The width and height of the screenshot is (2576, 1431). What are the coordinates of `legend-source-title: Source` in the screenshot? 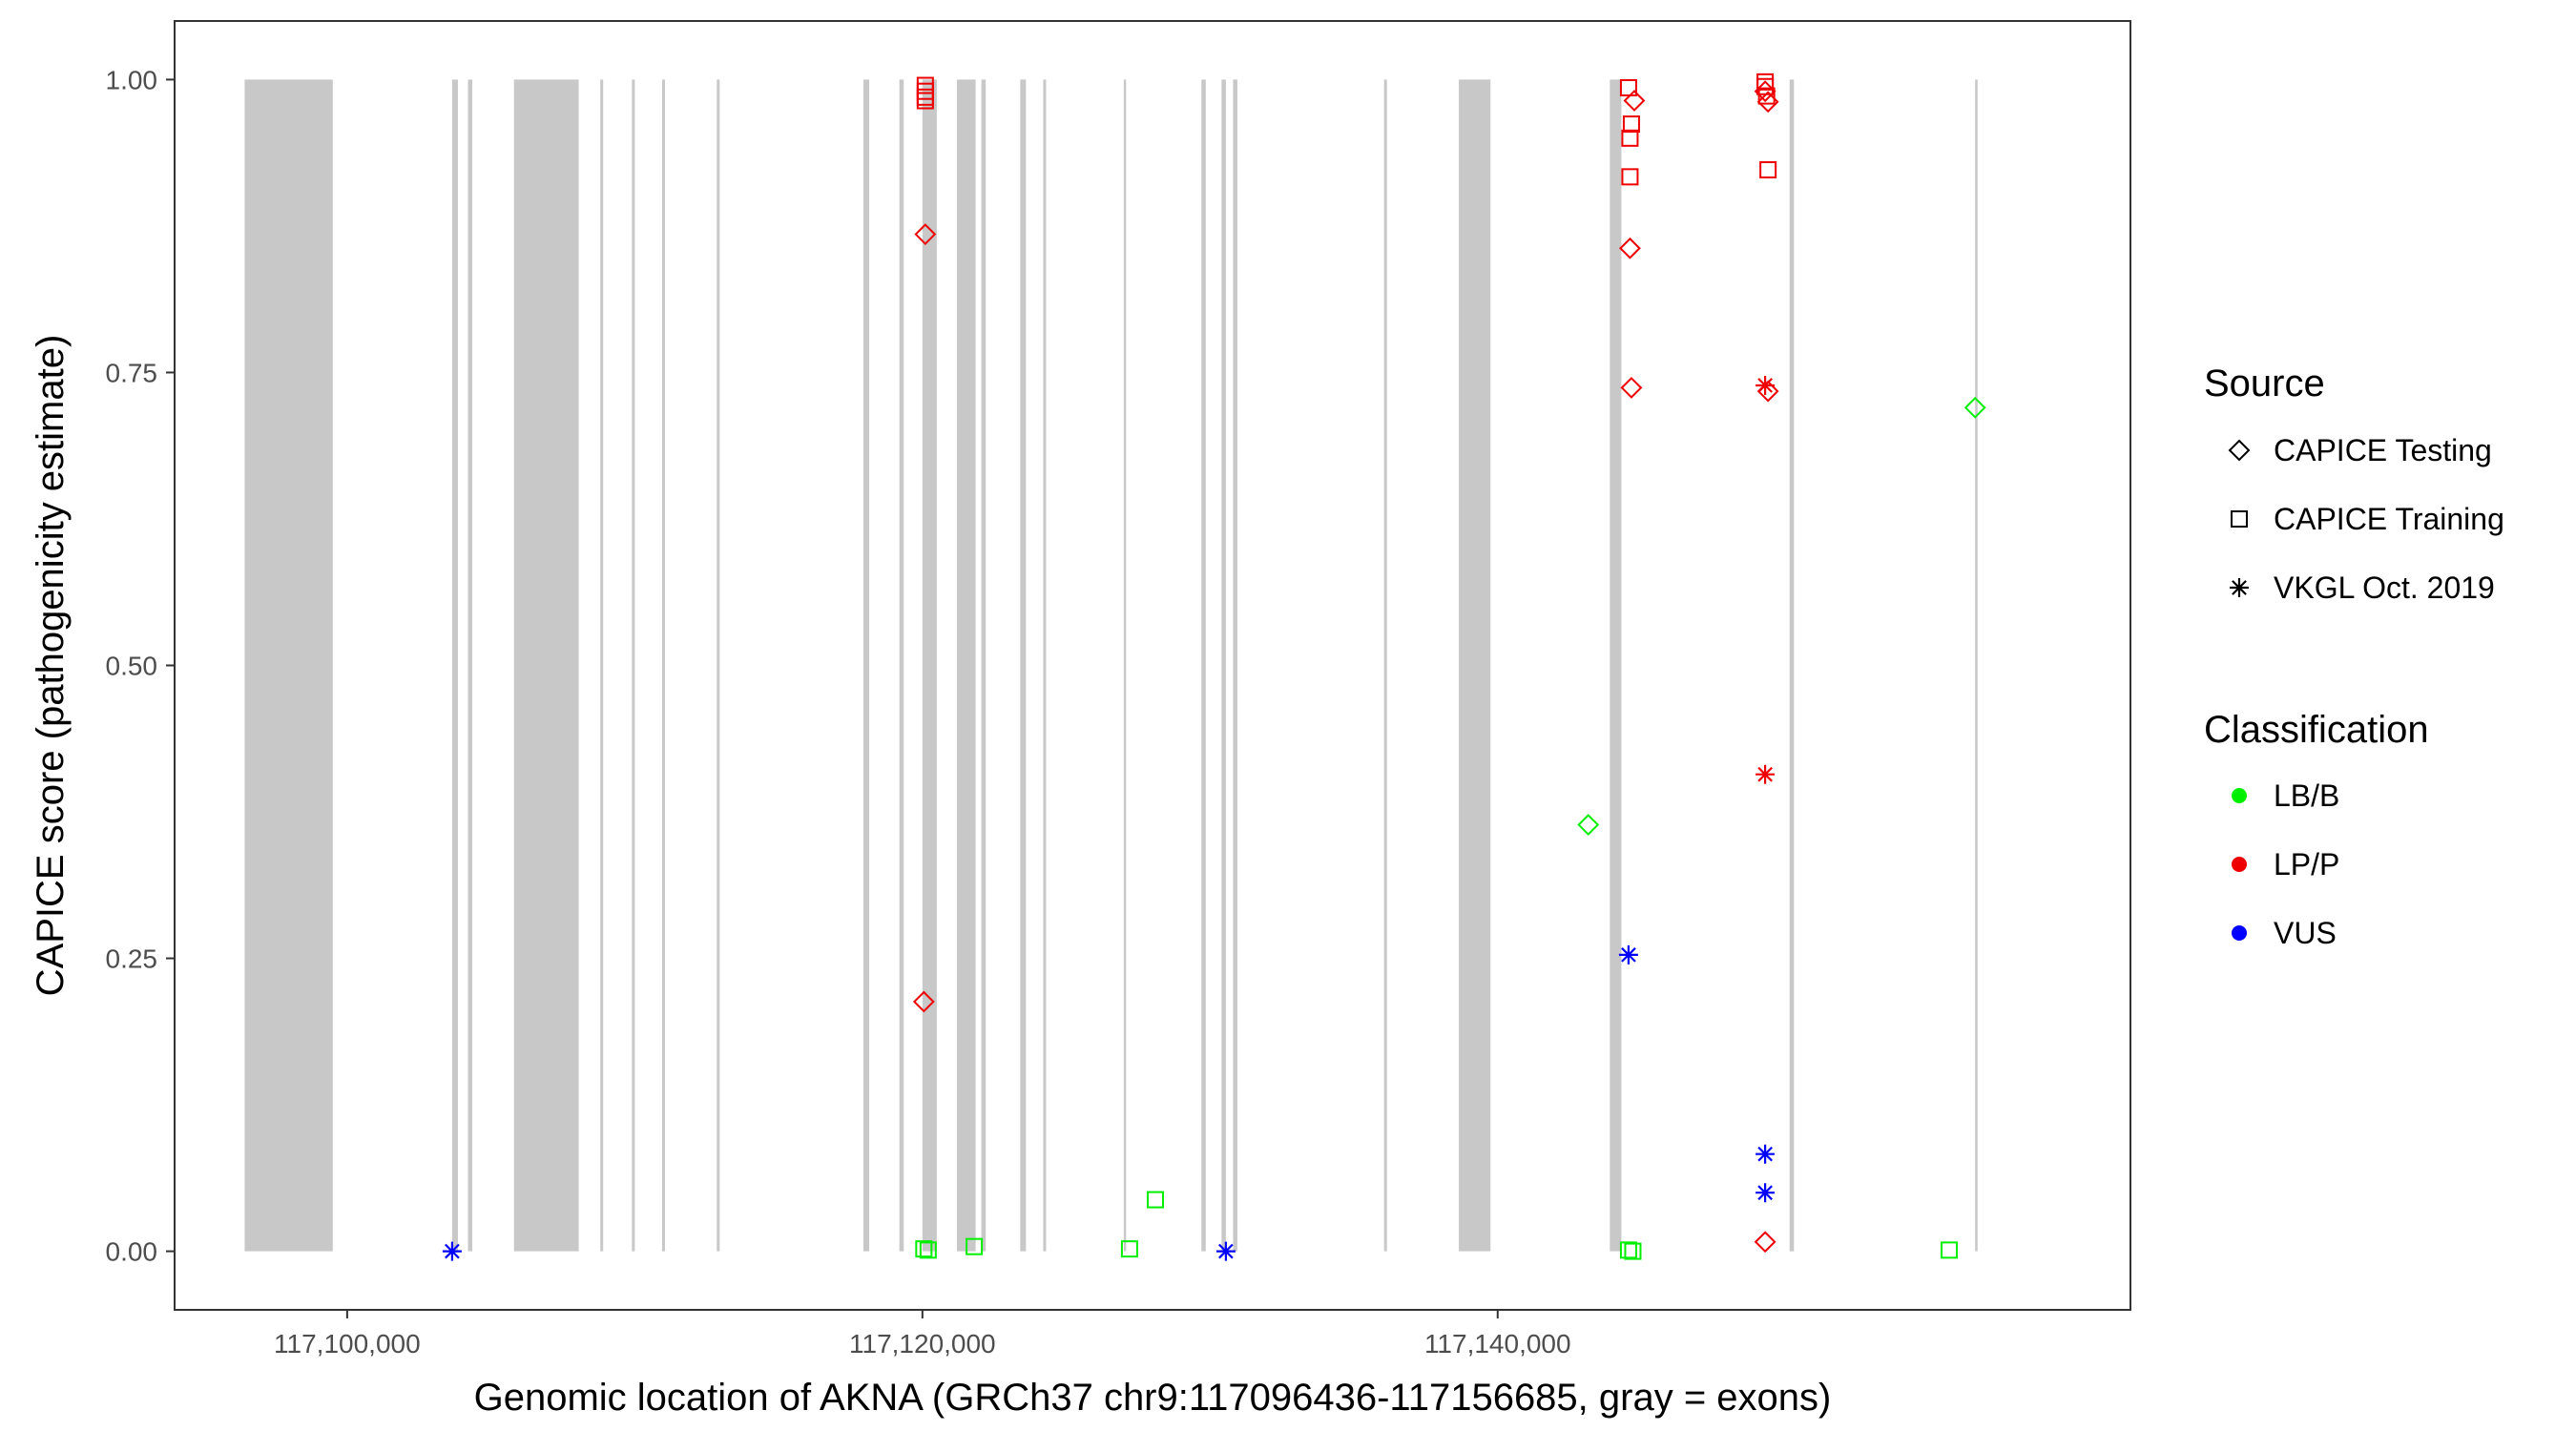 It's located at (2264, 383).